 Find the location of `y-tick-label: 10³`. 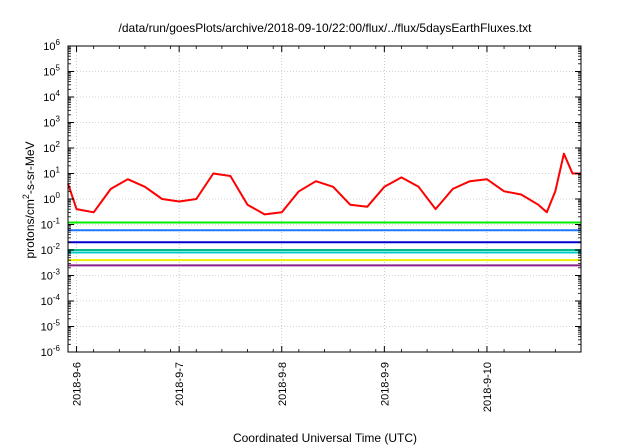

y-tick-label: 10³ is located at coordinates (51, 122).